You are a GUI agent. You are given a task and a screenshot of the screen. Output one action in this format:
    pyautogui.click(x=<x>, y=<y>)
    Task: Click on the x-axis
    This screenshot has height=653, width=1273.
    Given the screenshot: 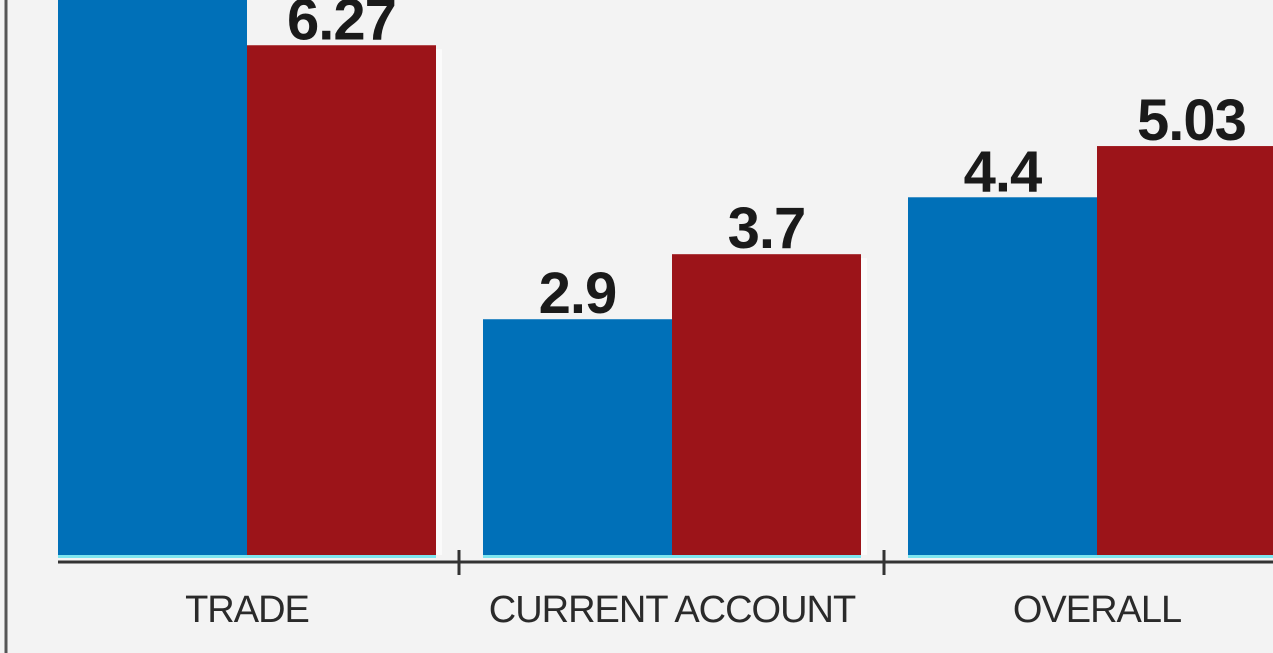 What is the action you would take?
    pyautogui.click(x=665, y=562)
    